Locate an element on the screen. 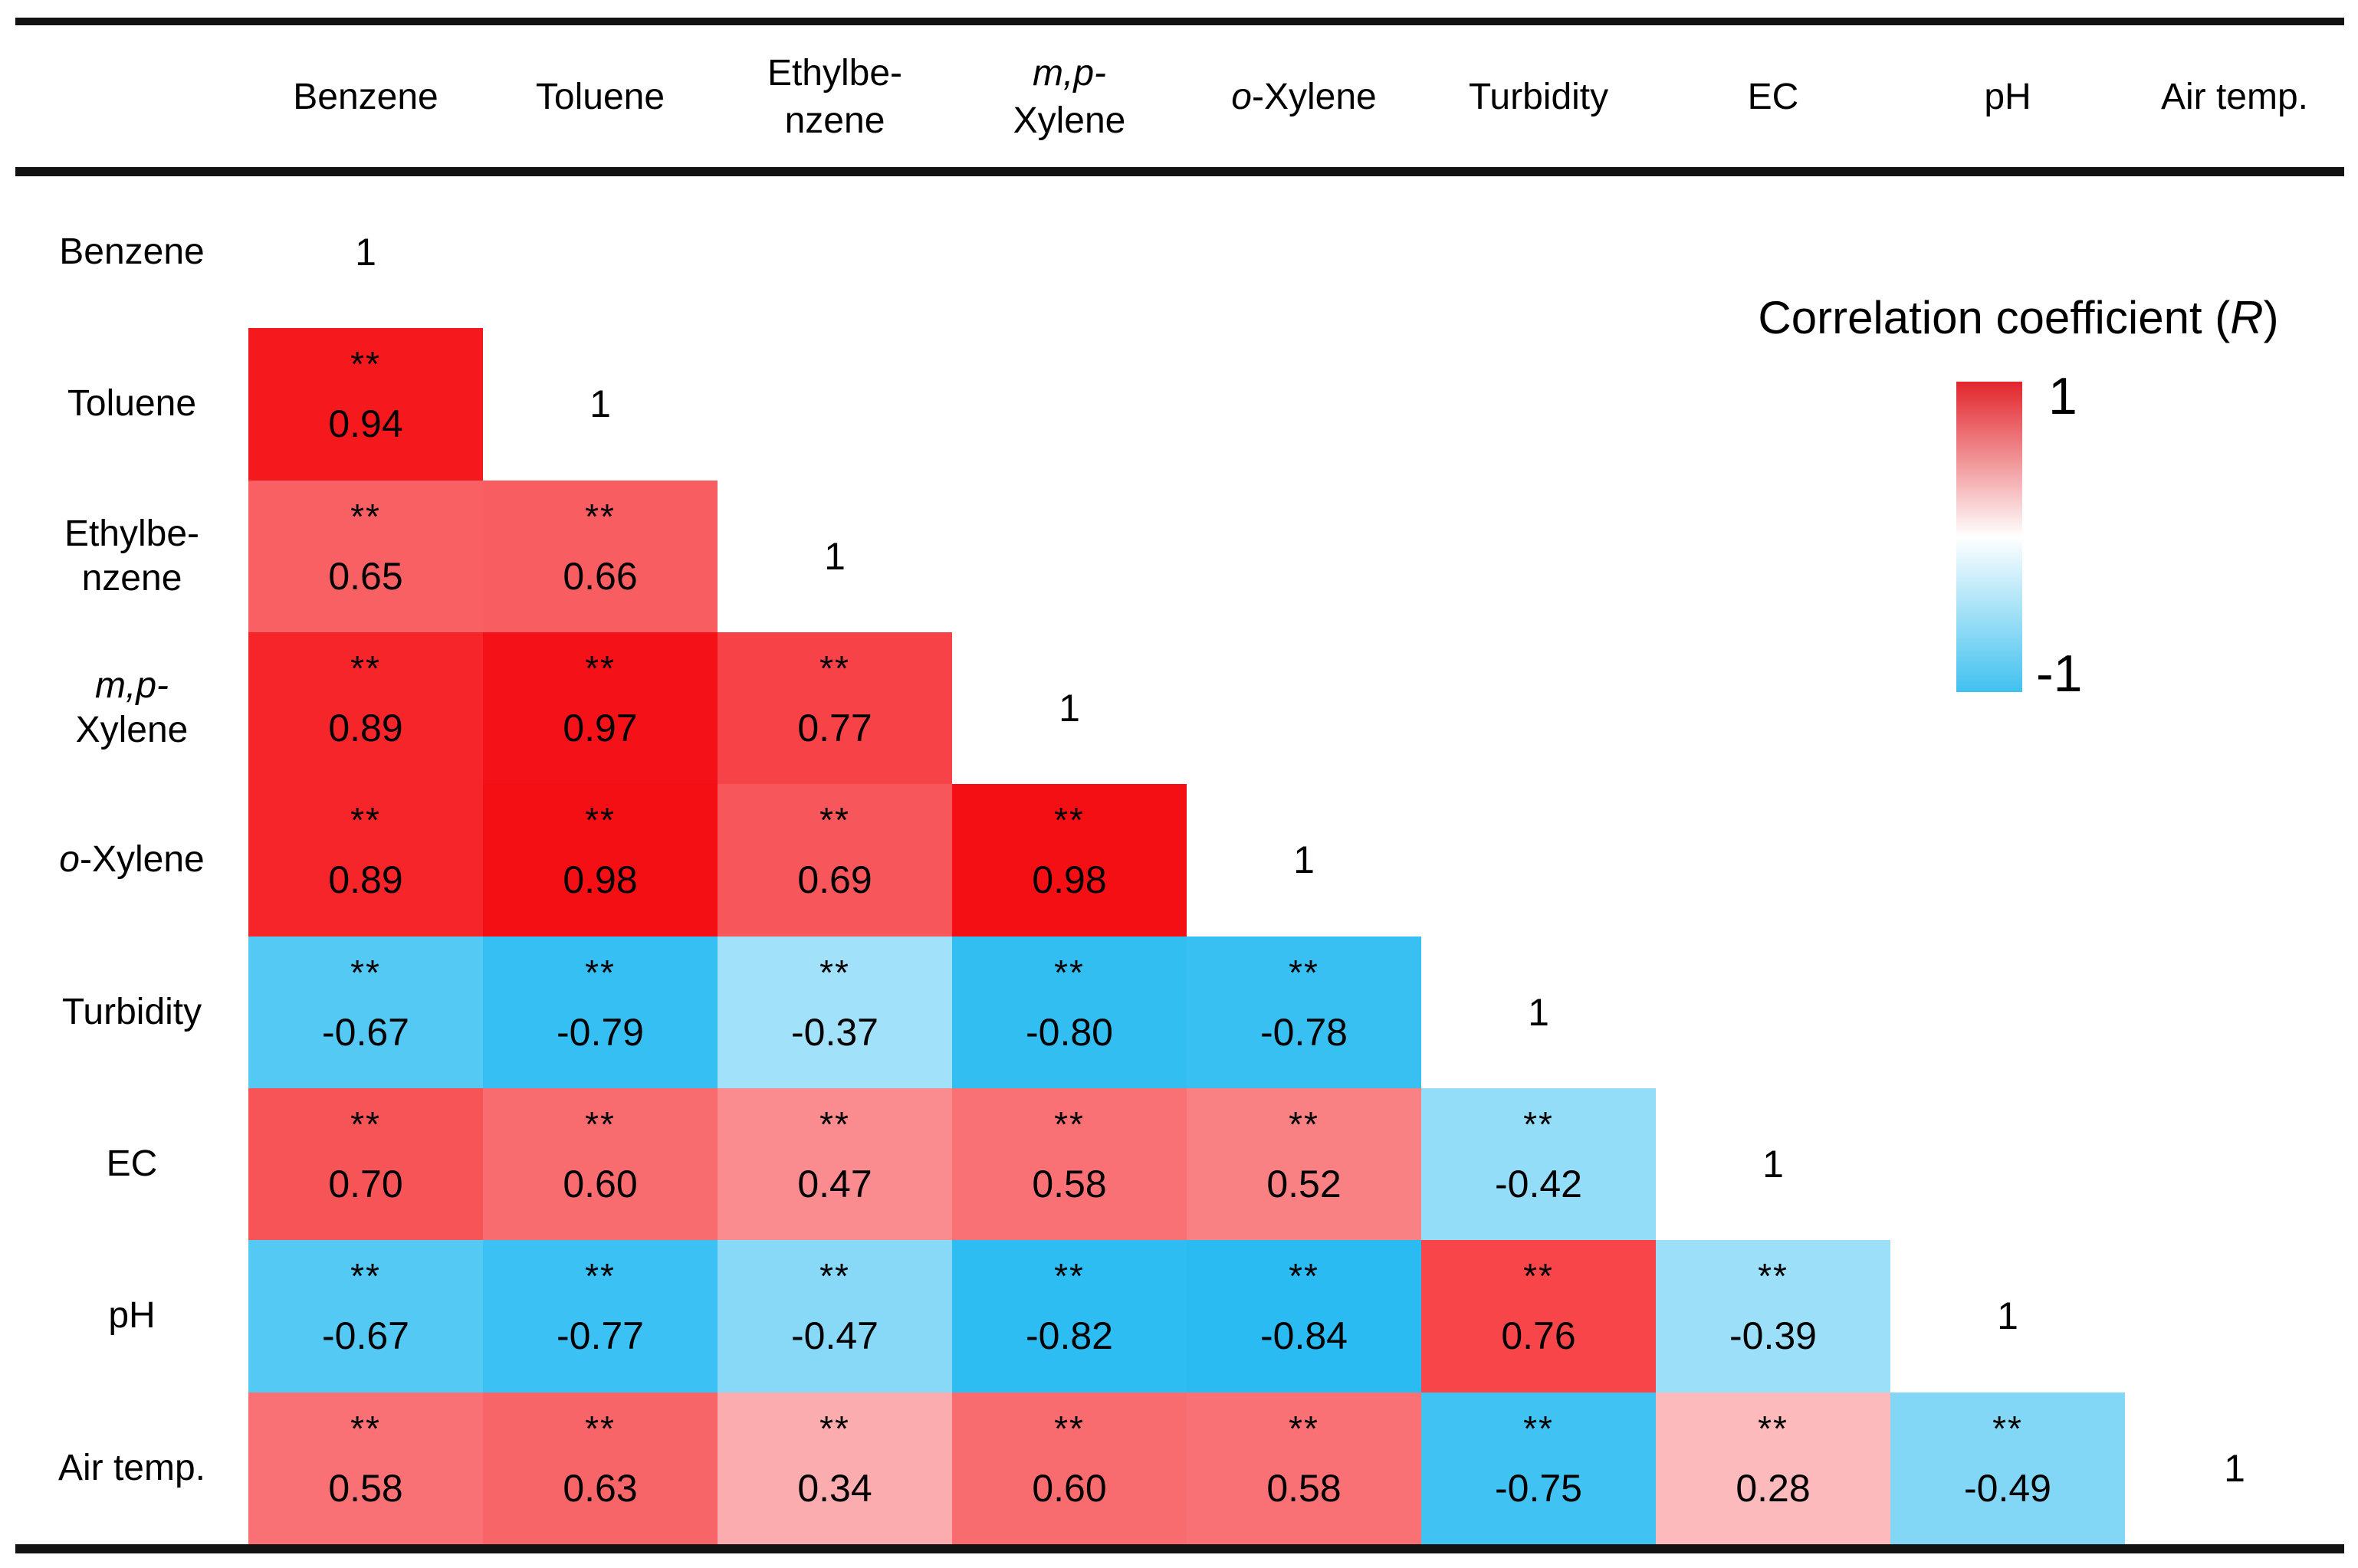  table-bottom-rule is located at coordinates (1179, 1548).